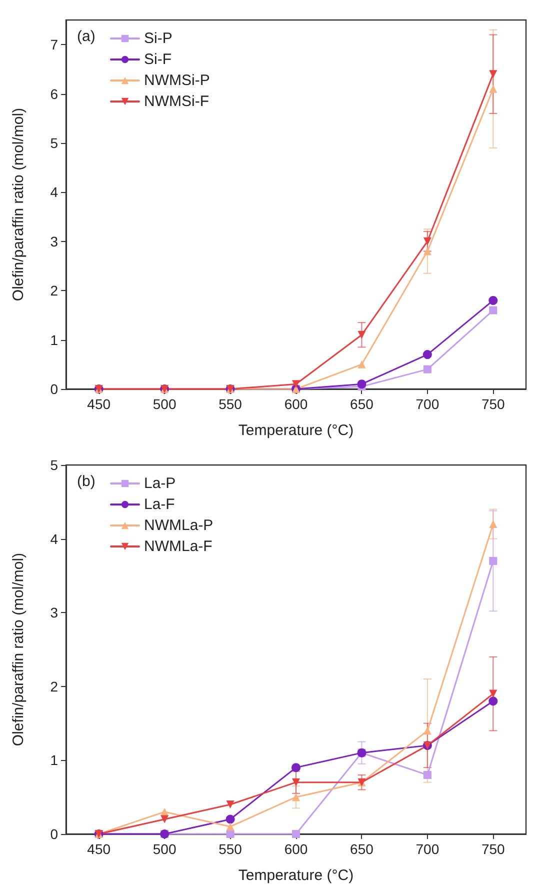 The image size is (554, 895). Describe the element at coordinates (178, 546) in the screenshot. I see `legend-label: NWMLa-F` at that location.